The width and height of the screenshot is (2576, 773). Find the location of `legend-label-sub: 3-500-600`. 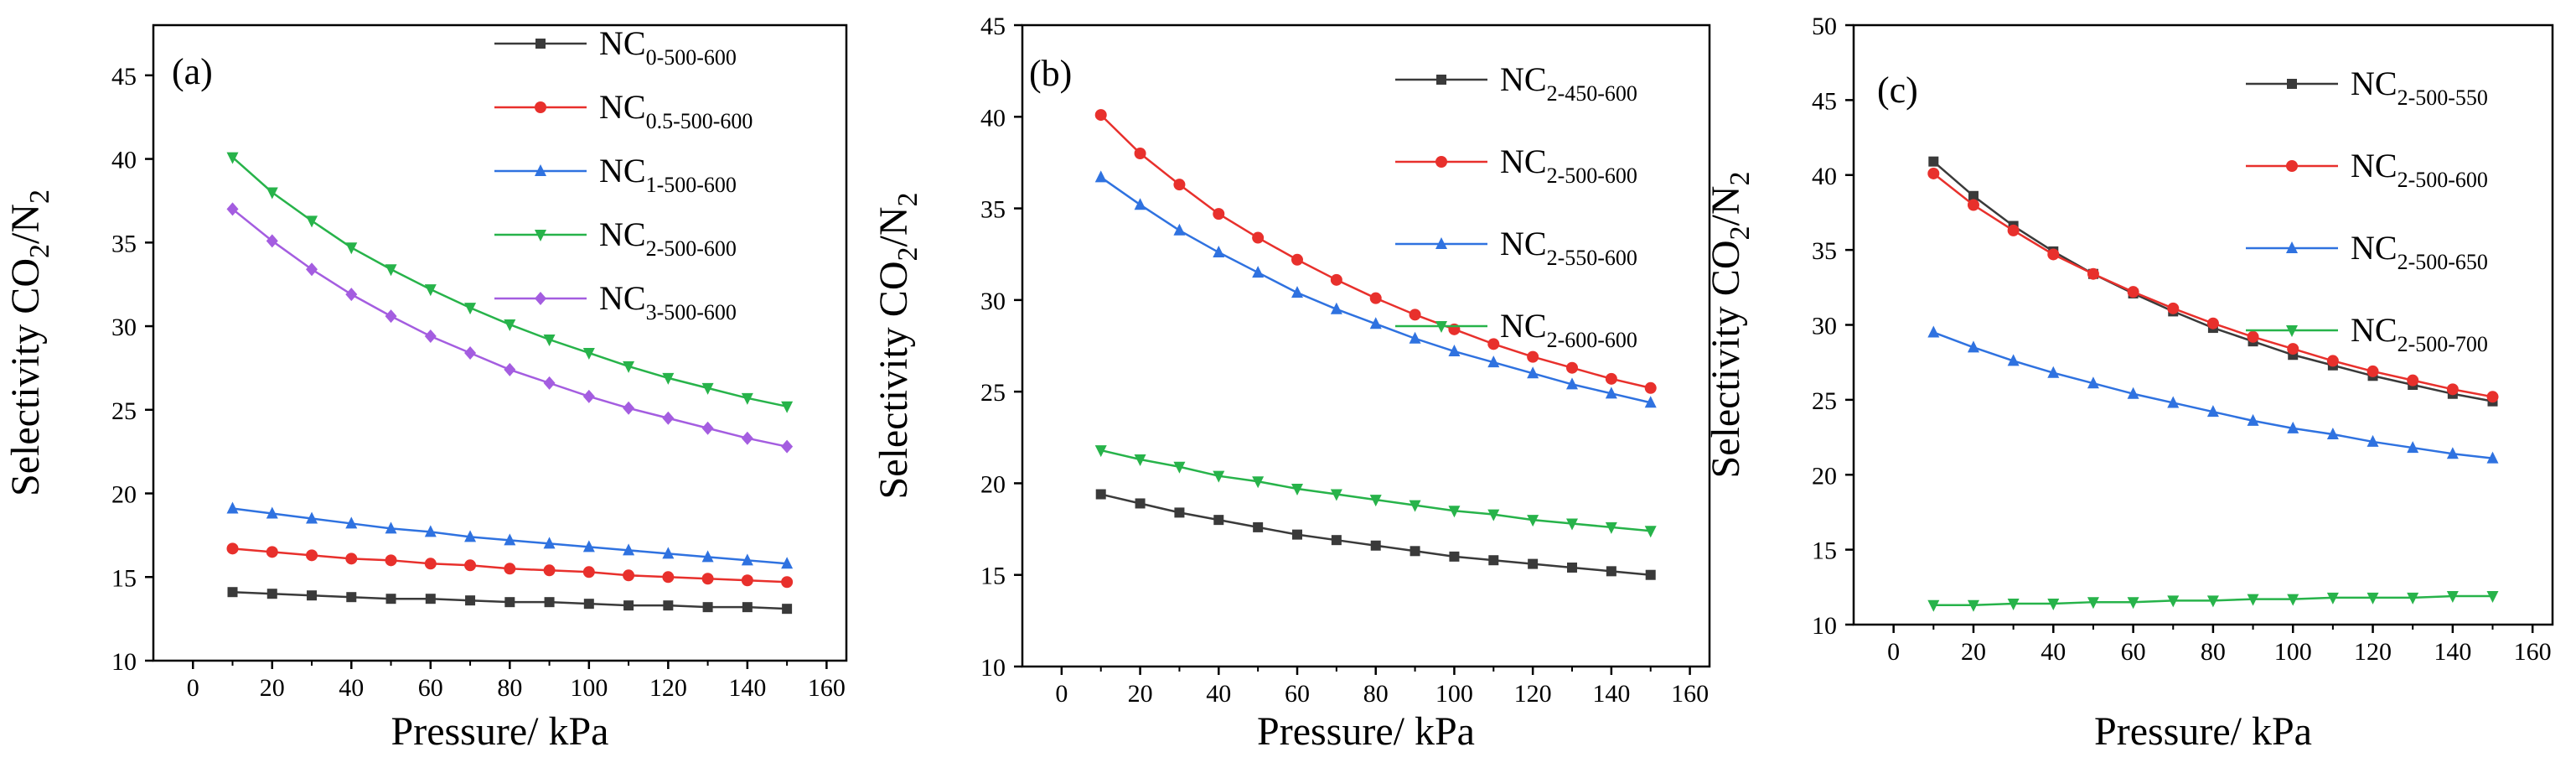

legend-label-sub: 3-500-600 is located at coordinates (691, 312).